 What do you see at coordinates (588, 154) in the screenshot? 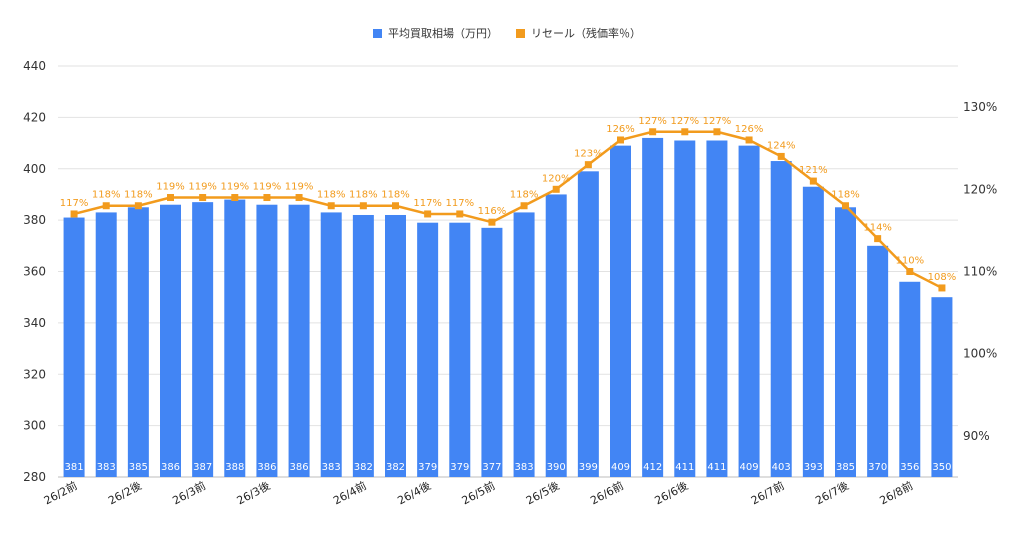
I see `line-point-label: 123%` at bounding box center [588, 154].